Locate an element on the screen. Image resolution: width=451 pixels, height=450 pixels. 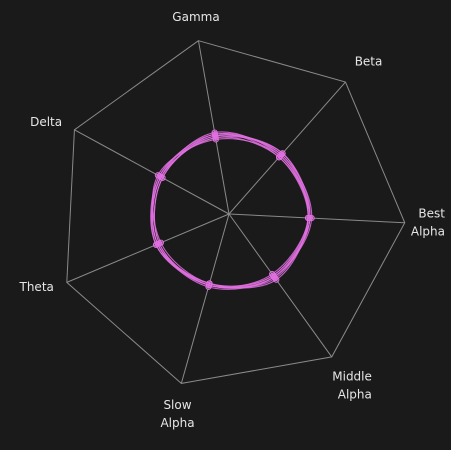
axis-label: Beta is located at coordinates (369, 62).